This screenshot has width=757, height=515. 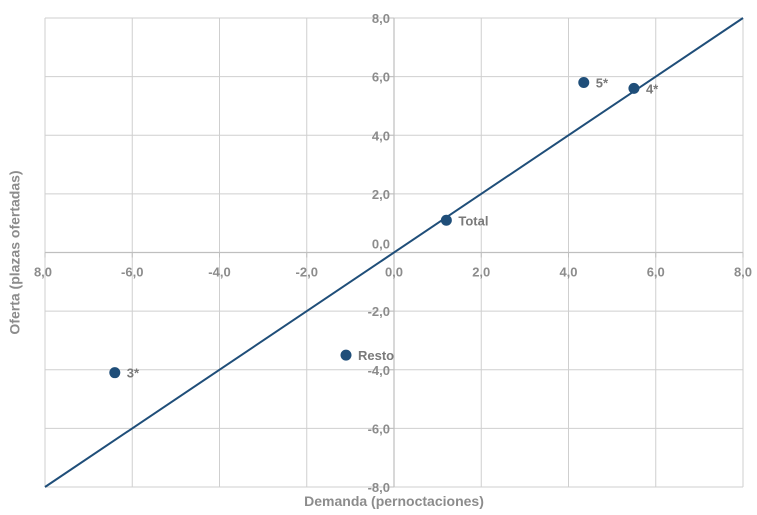 What do you see at coordinates (381, 77) in the screenshot?
I see `y-tick-label: 6,0` at bounding box center [381, 77].